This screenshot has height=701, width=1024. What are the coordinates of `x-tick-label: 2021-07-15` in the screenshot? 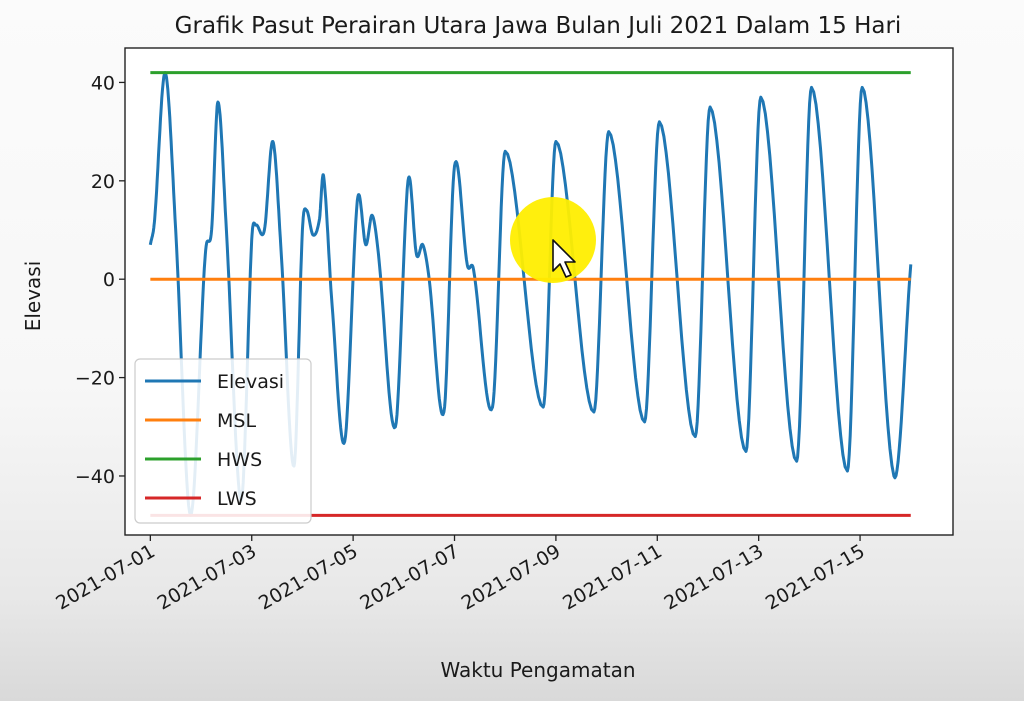 It's located at (815, 577).